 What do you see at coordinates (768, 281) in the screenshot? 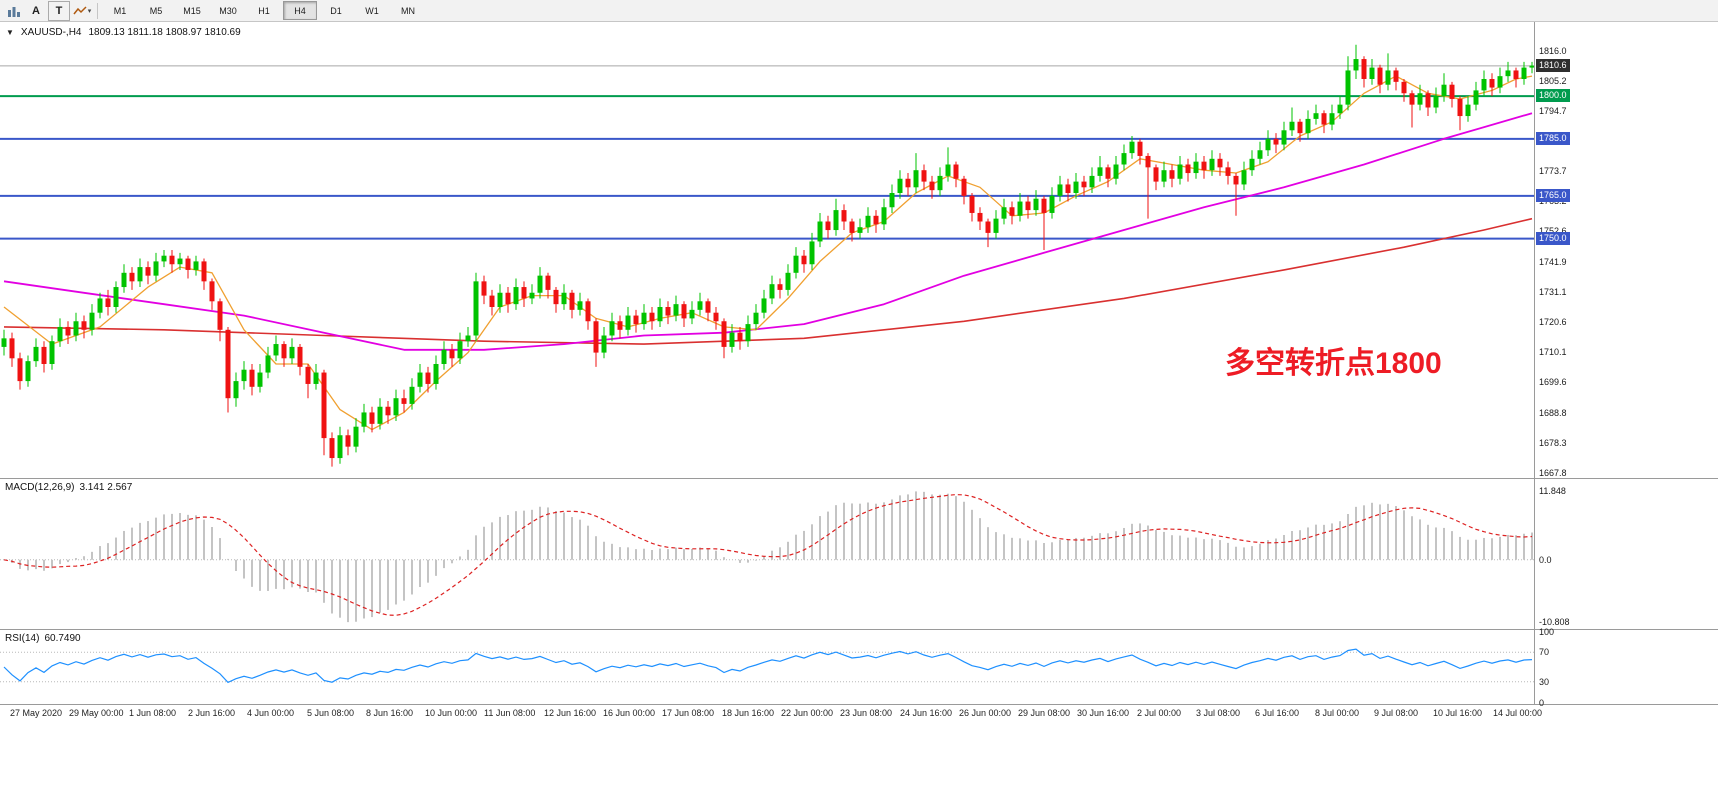
I see `moving-average-line` at bounding box center [768, 281].